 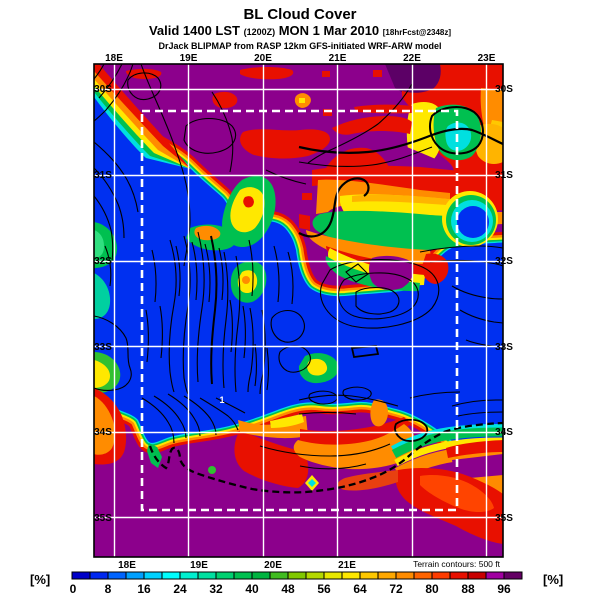 I want to click on svg-text: 32, so click(x=216, y=589).